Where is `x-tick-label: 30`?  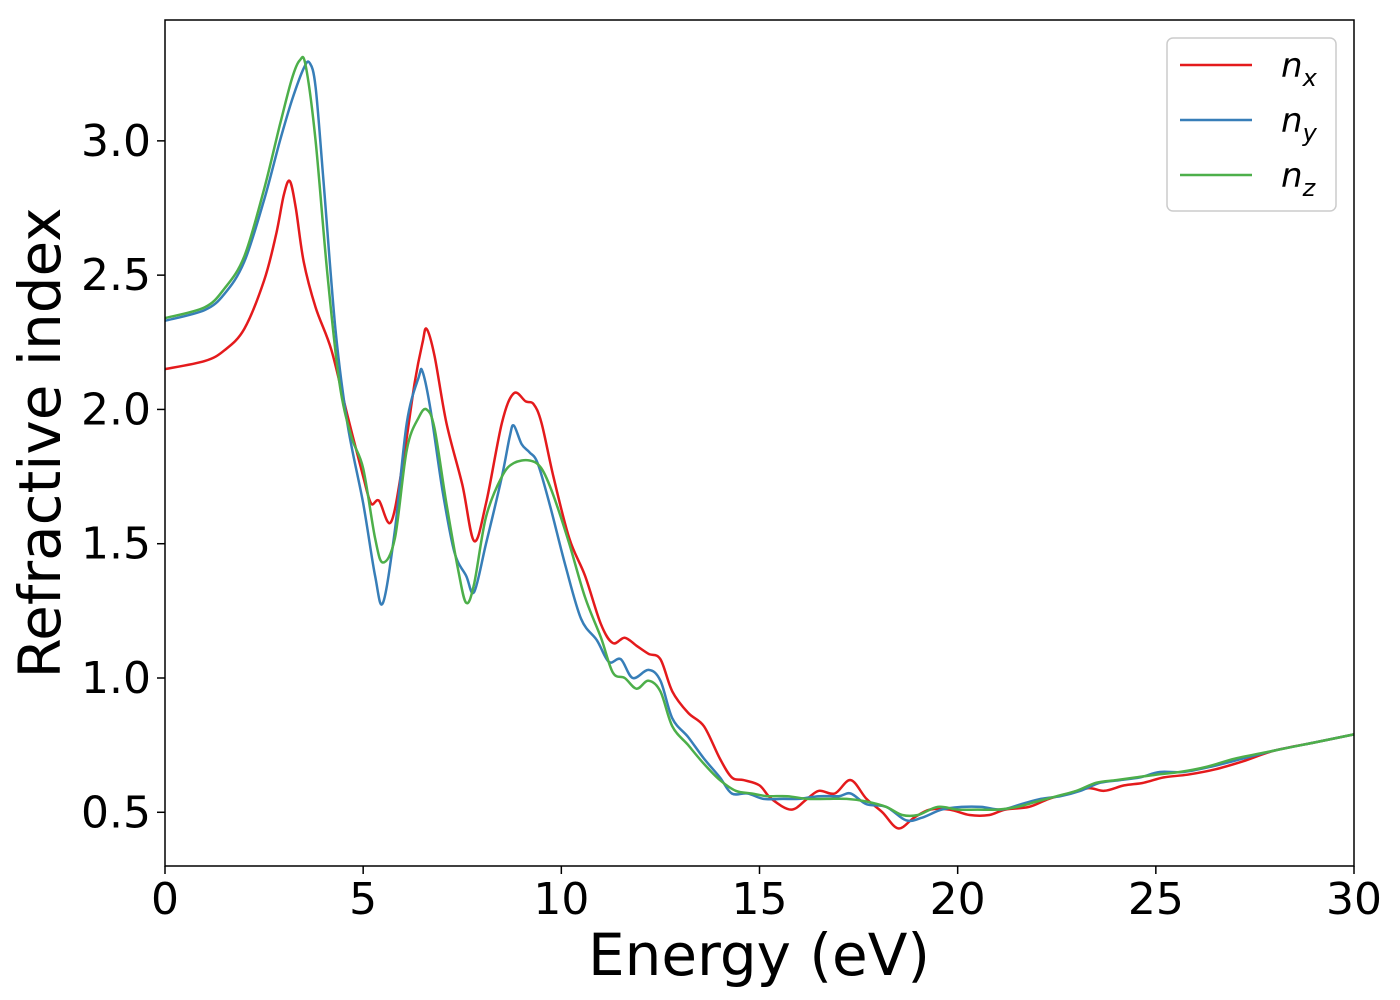 x-tick-label: 30 is located at coordinates (1354, 899).